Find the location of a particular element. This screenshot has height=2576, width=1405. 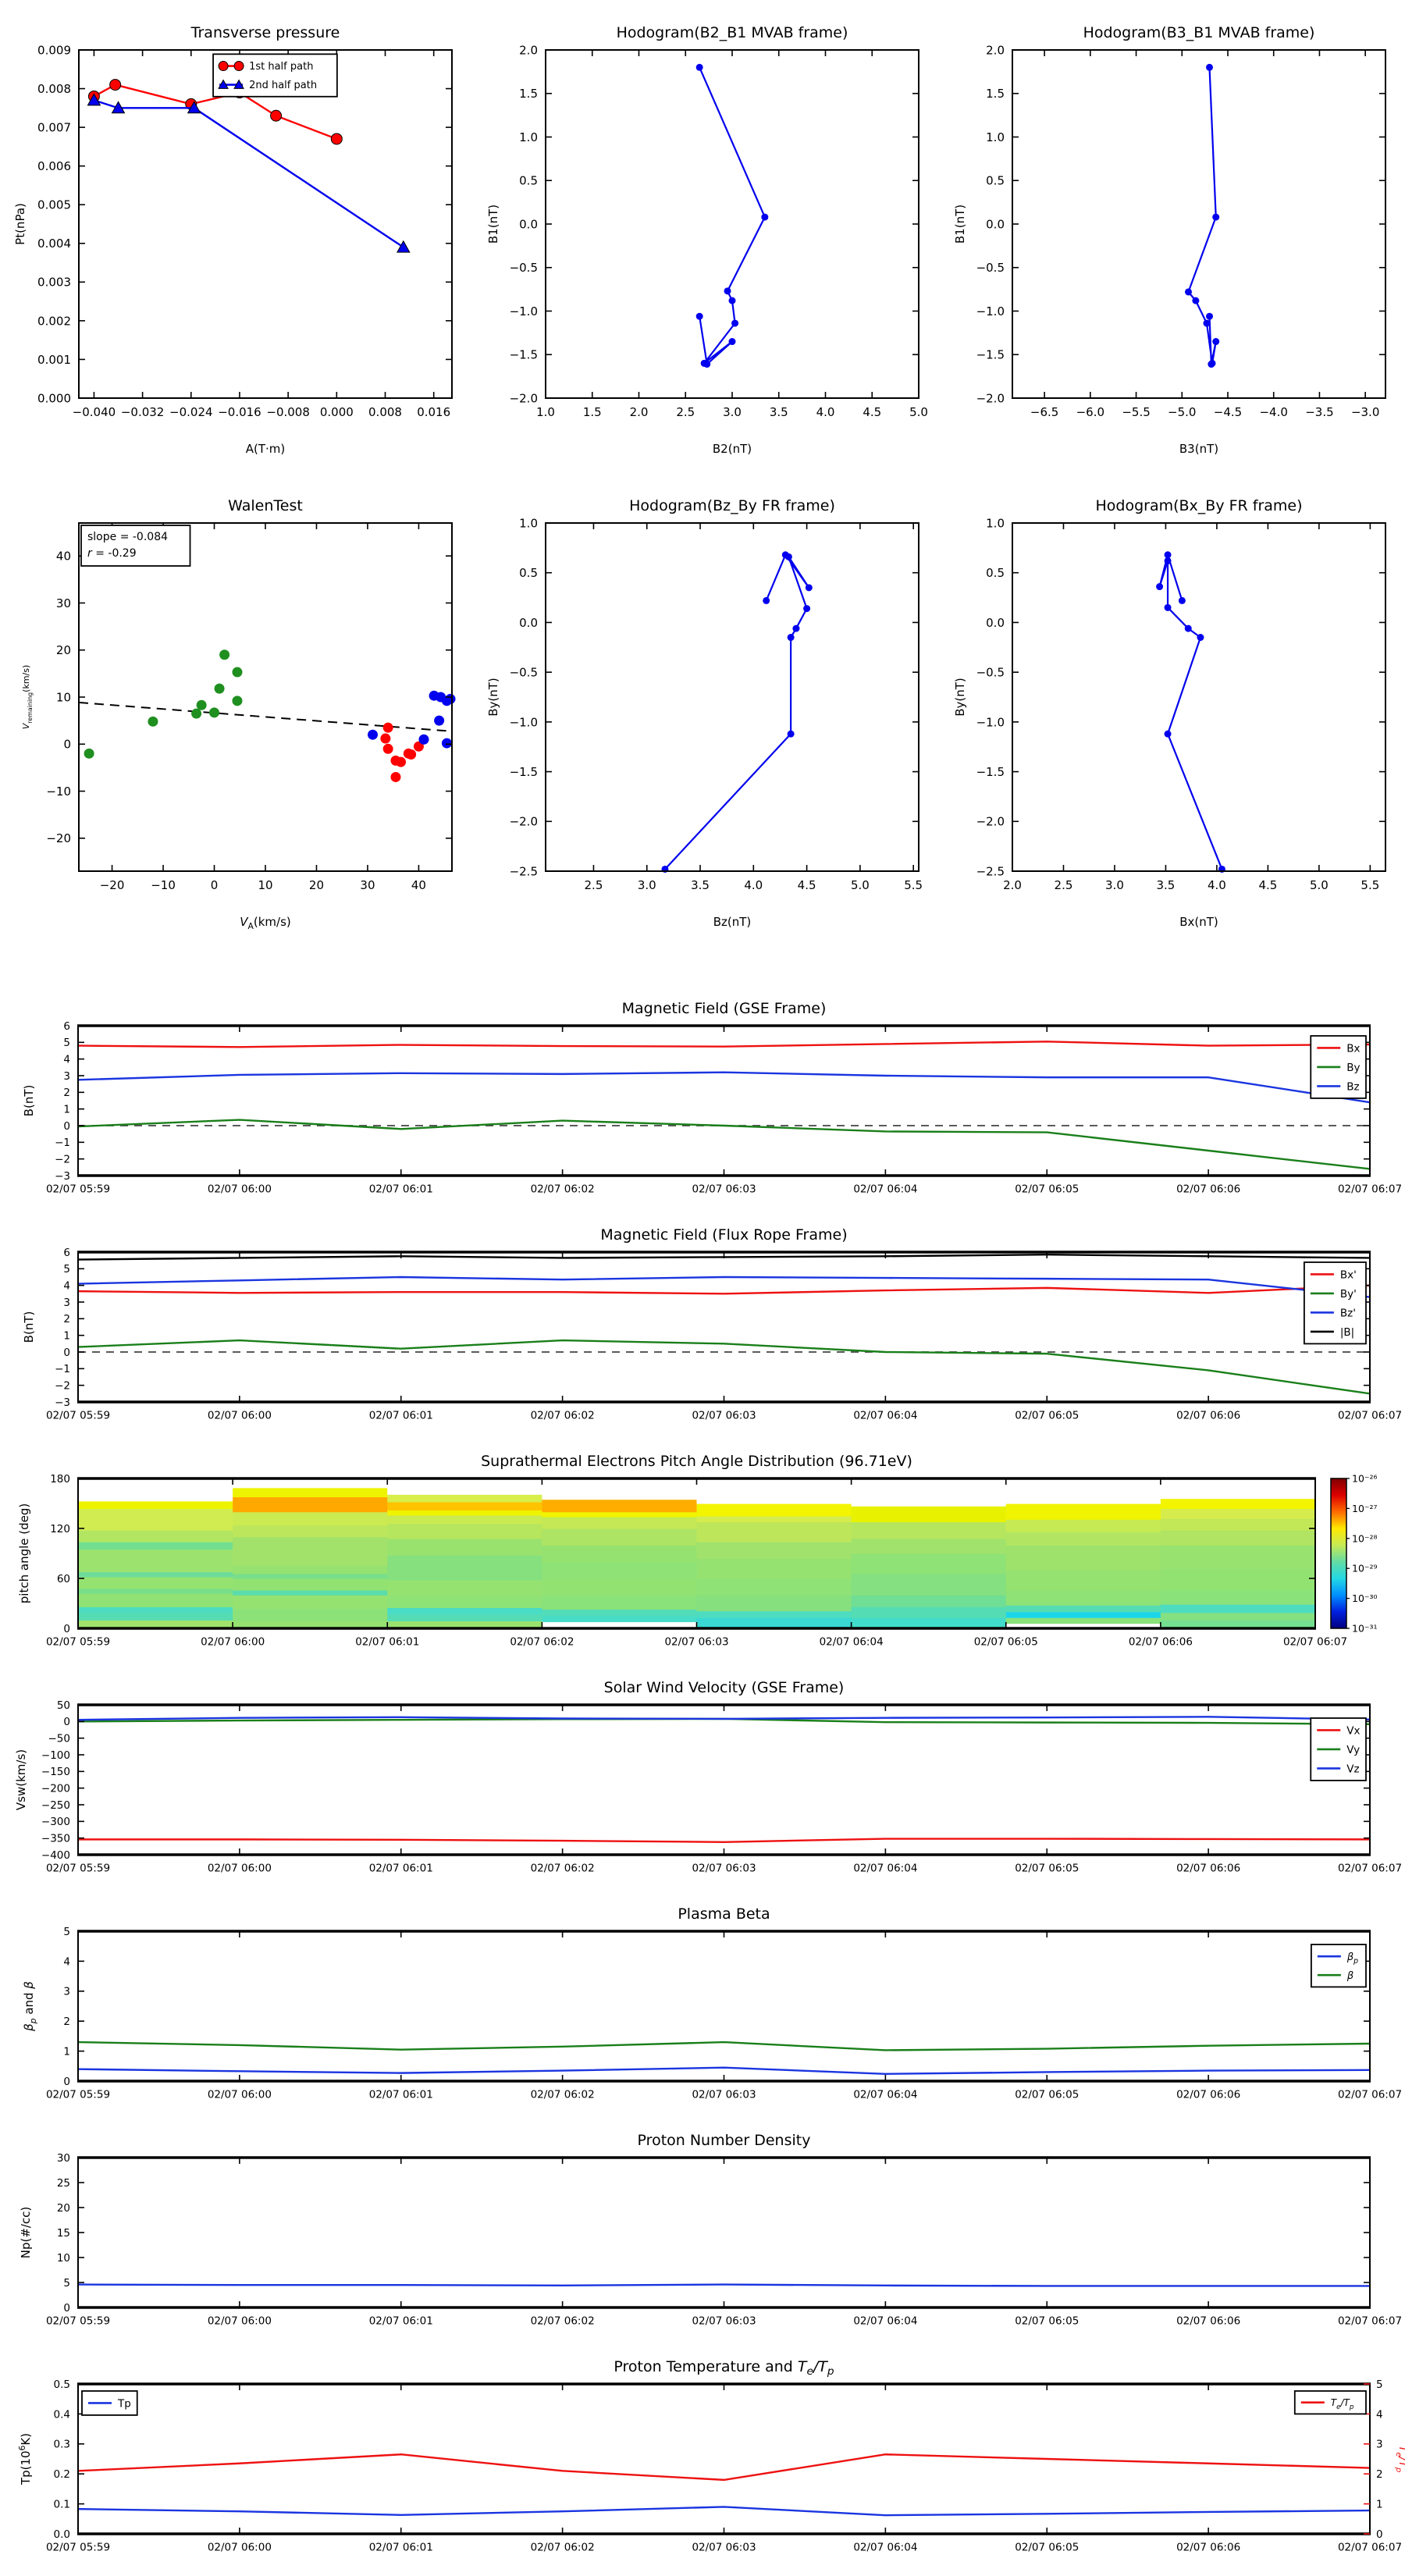

svg-text: 0.002 is located at coordinates (54, 321).